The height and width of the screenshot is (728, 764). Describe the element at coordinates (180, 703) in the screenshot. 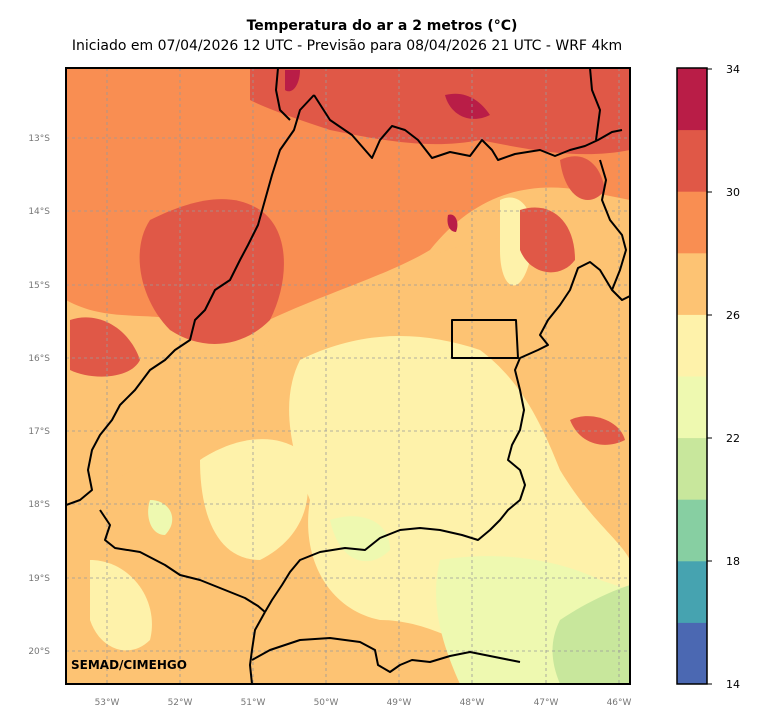

I see `lon-tick-label: 52°W` at that location.